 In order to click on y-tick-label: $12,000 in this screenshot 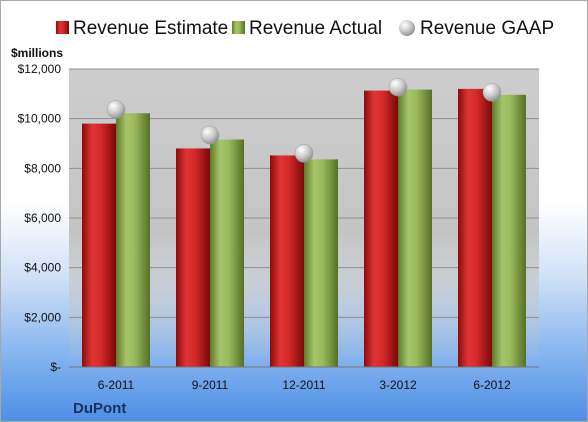, I will do `click(40, 69)`.